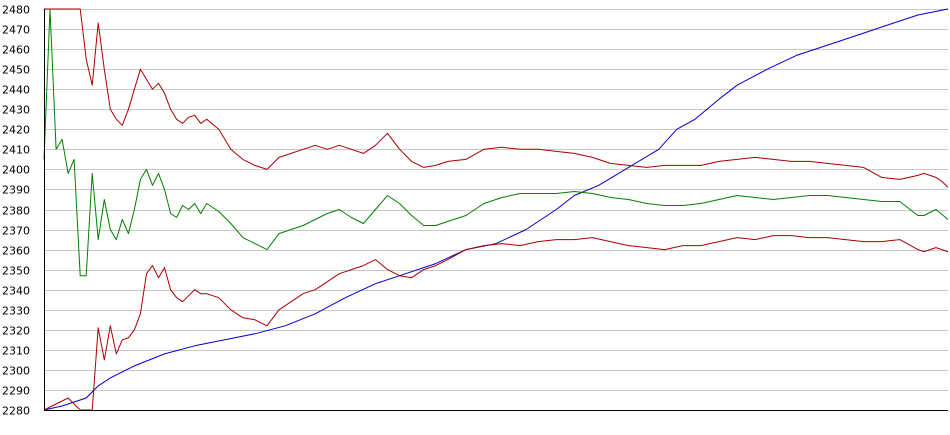 Image resolution: width=950 pixels, height=435 pixels. Describe the element at coordinates (16, 231) in the screenshot. I see `y-tick-label-2370: 2370` at that location.